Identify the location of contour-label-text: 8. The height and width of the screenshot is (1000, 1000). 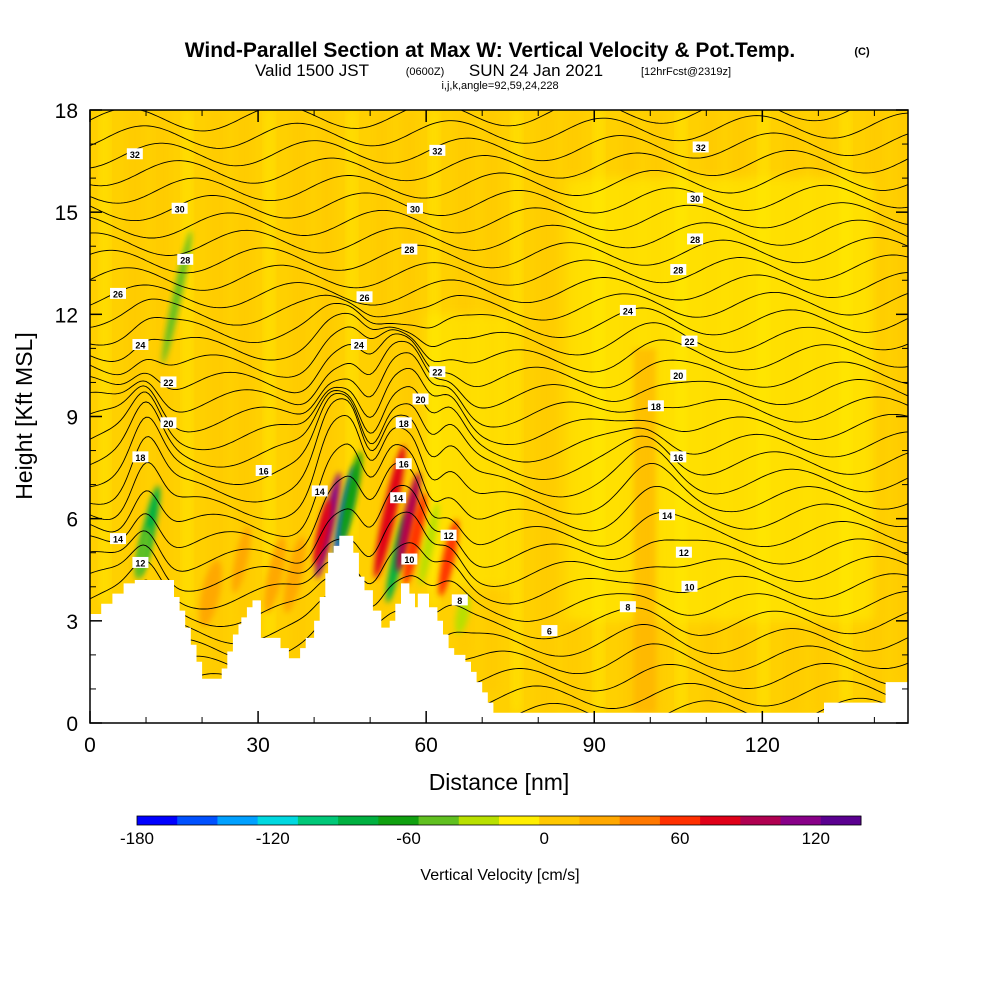
(459, 601).